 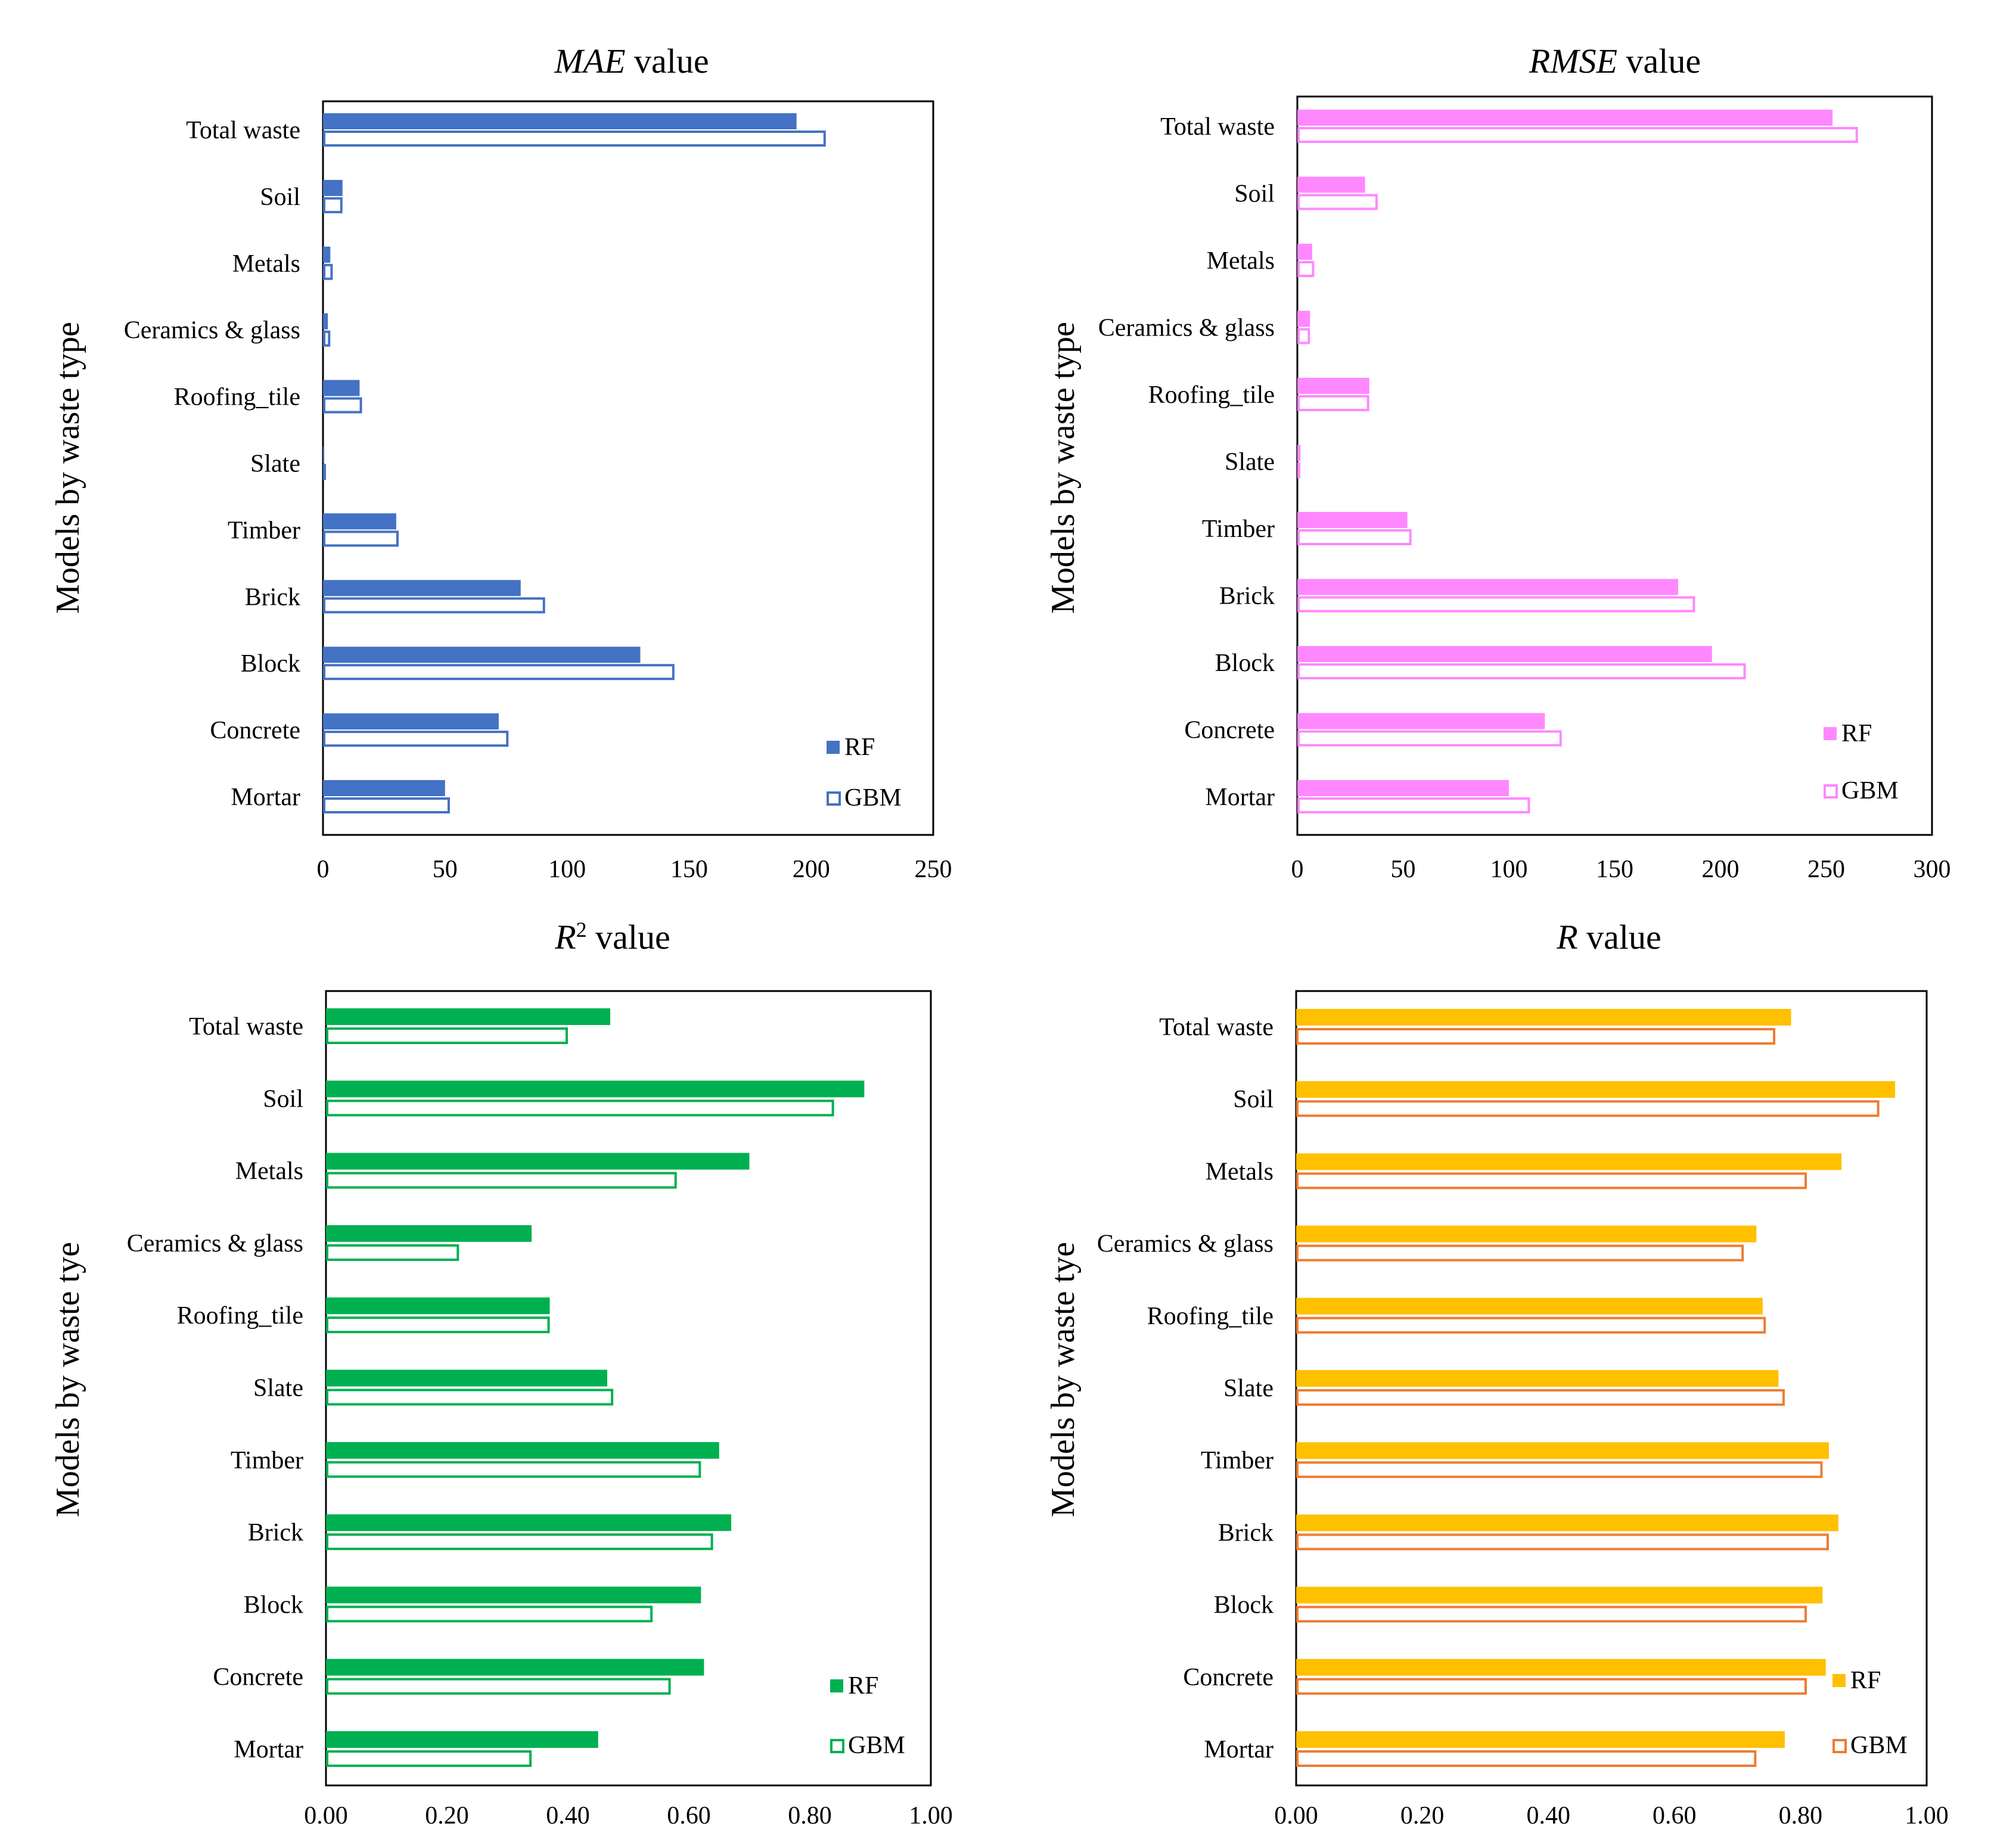 I want to click on chart-title: RMSE value, so click(x=1615, y=61).